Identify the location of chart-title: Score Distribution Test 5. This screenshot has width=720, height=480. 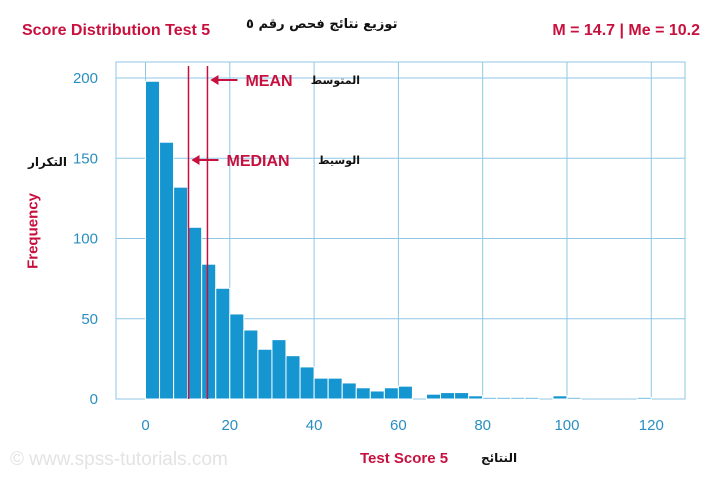
(116, 30).